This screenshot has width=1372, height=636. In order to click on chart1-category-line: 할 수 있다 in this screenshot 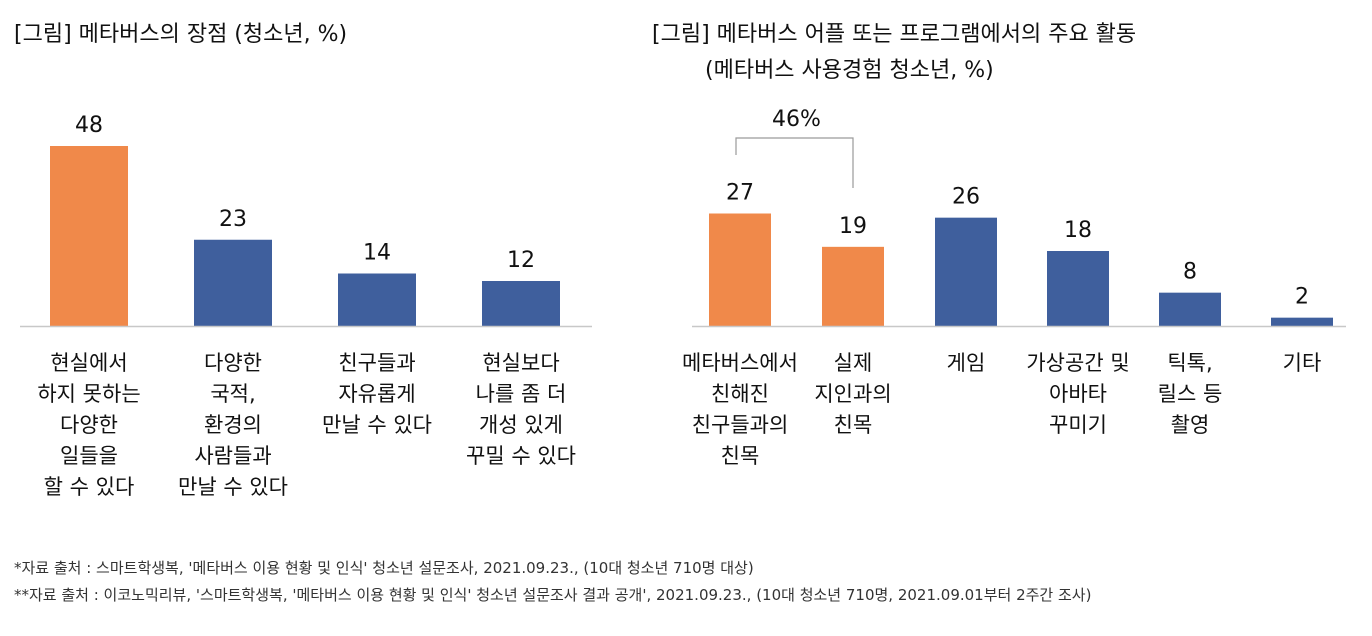, I will do `click(89, 487)`.